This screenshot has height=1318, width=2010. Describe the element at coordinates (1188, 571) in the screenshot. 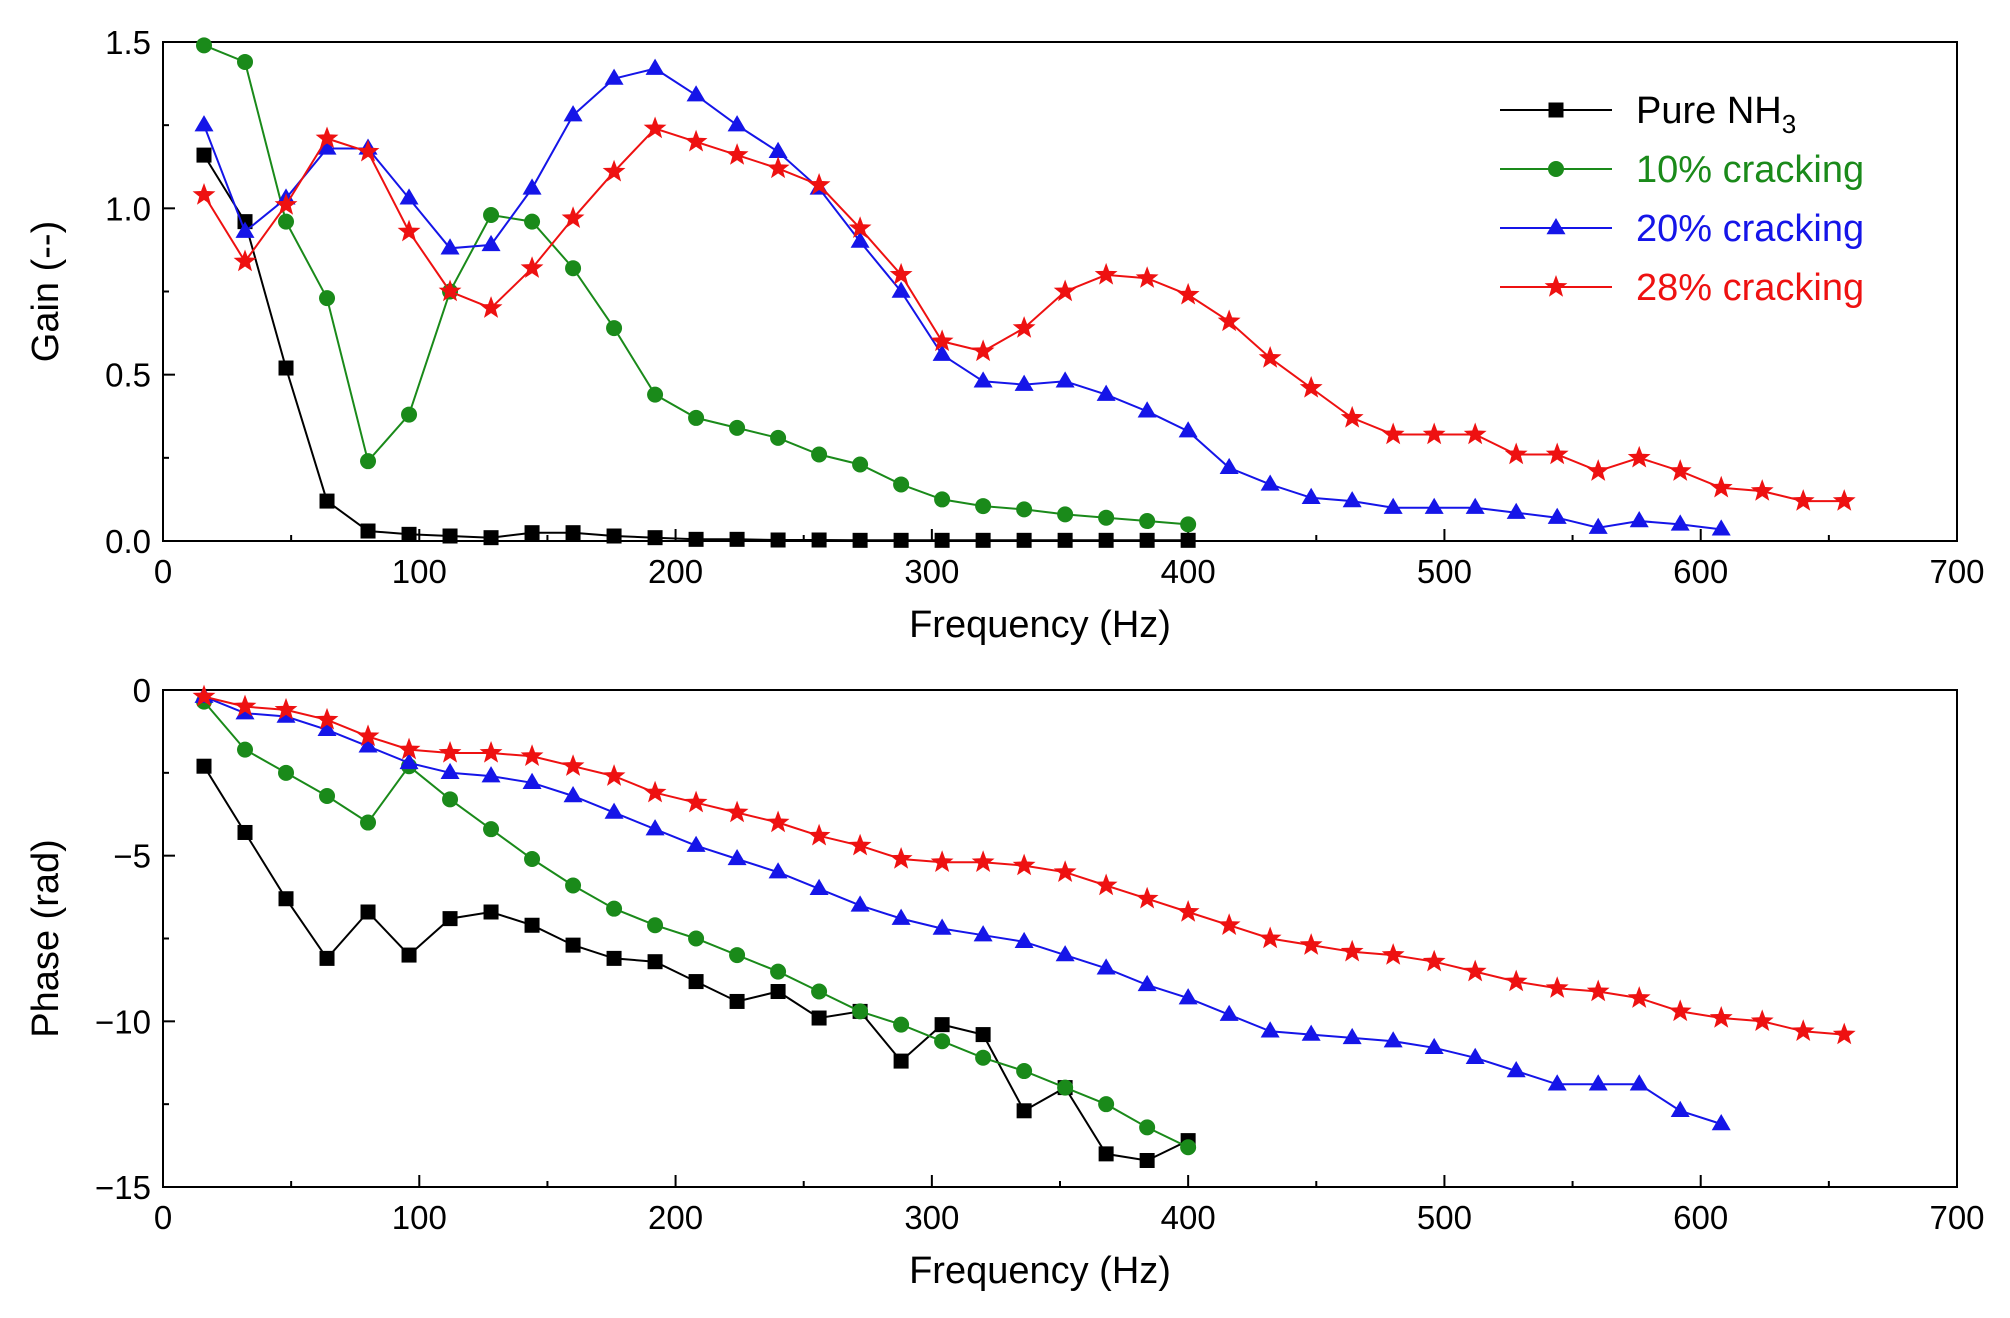

I see `gain-x-tick-label: 400` at that location.